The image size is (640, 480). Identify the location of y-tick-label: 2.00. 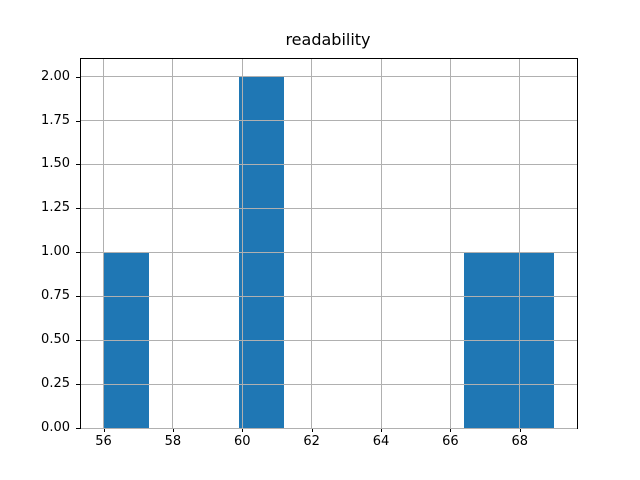
(55, 76).